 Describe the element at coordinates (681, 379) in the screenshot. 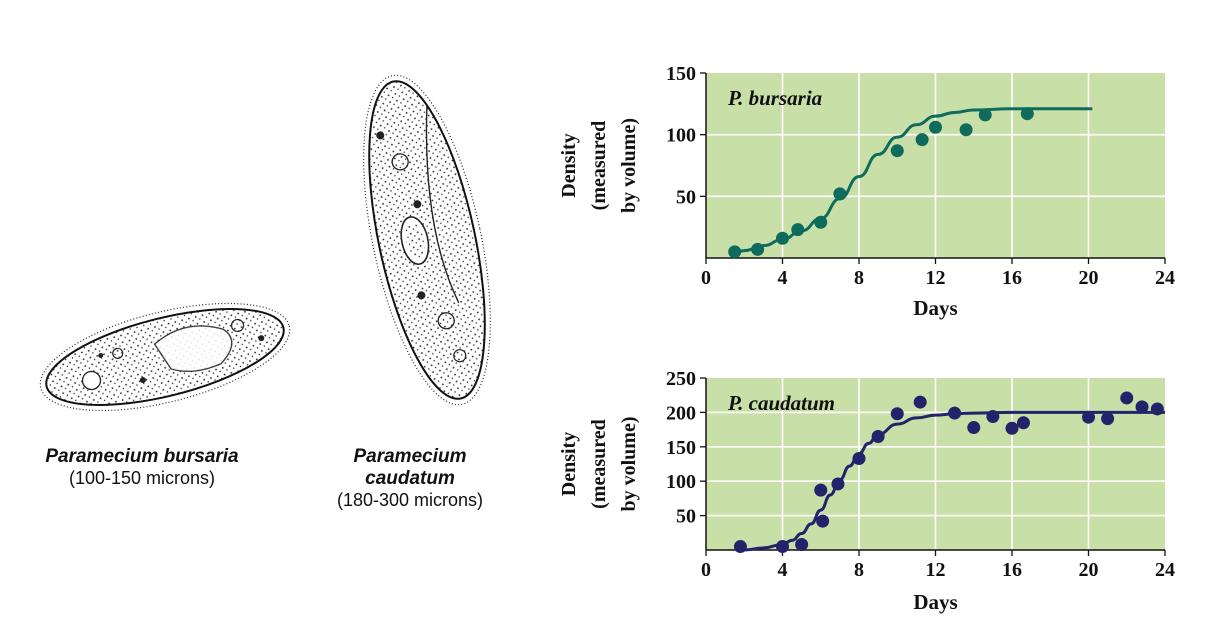

I see `y-tick-label: 250` at that location.